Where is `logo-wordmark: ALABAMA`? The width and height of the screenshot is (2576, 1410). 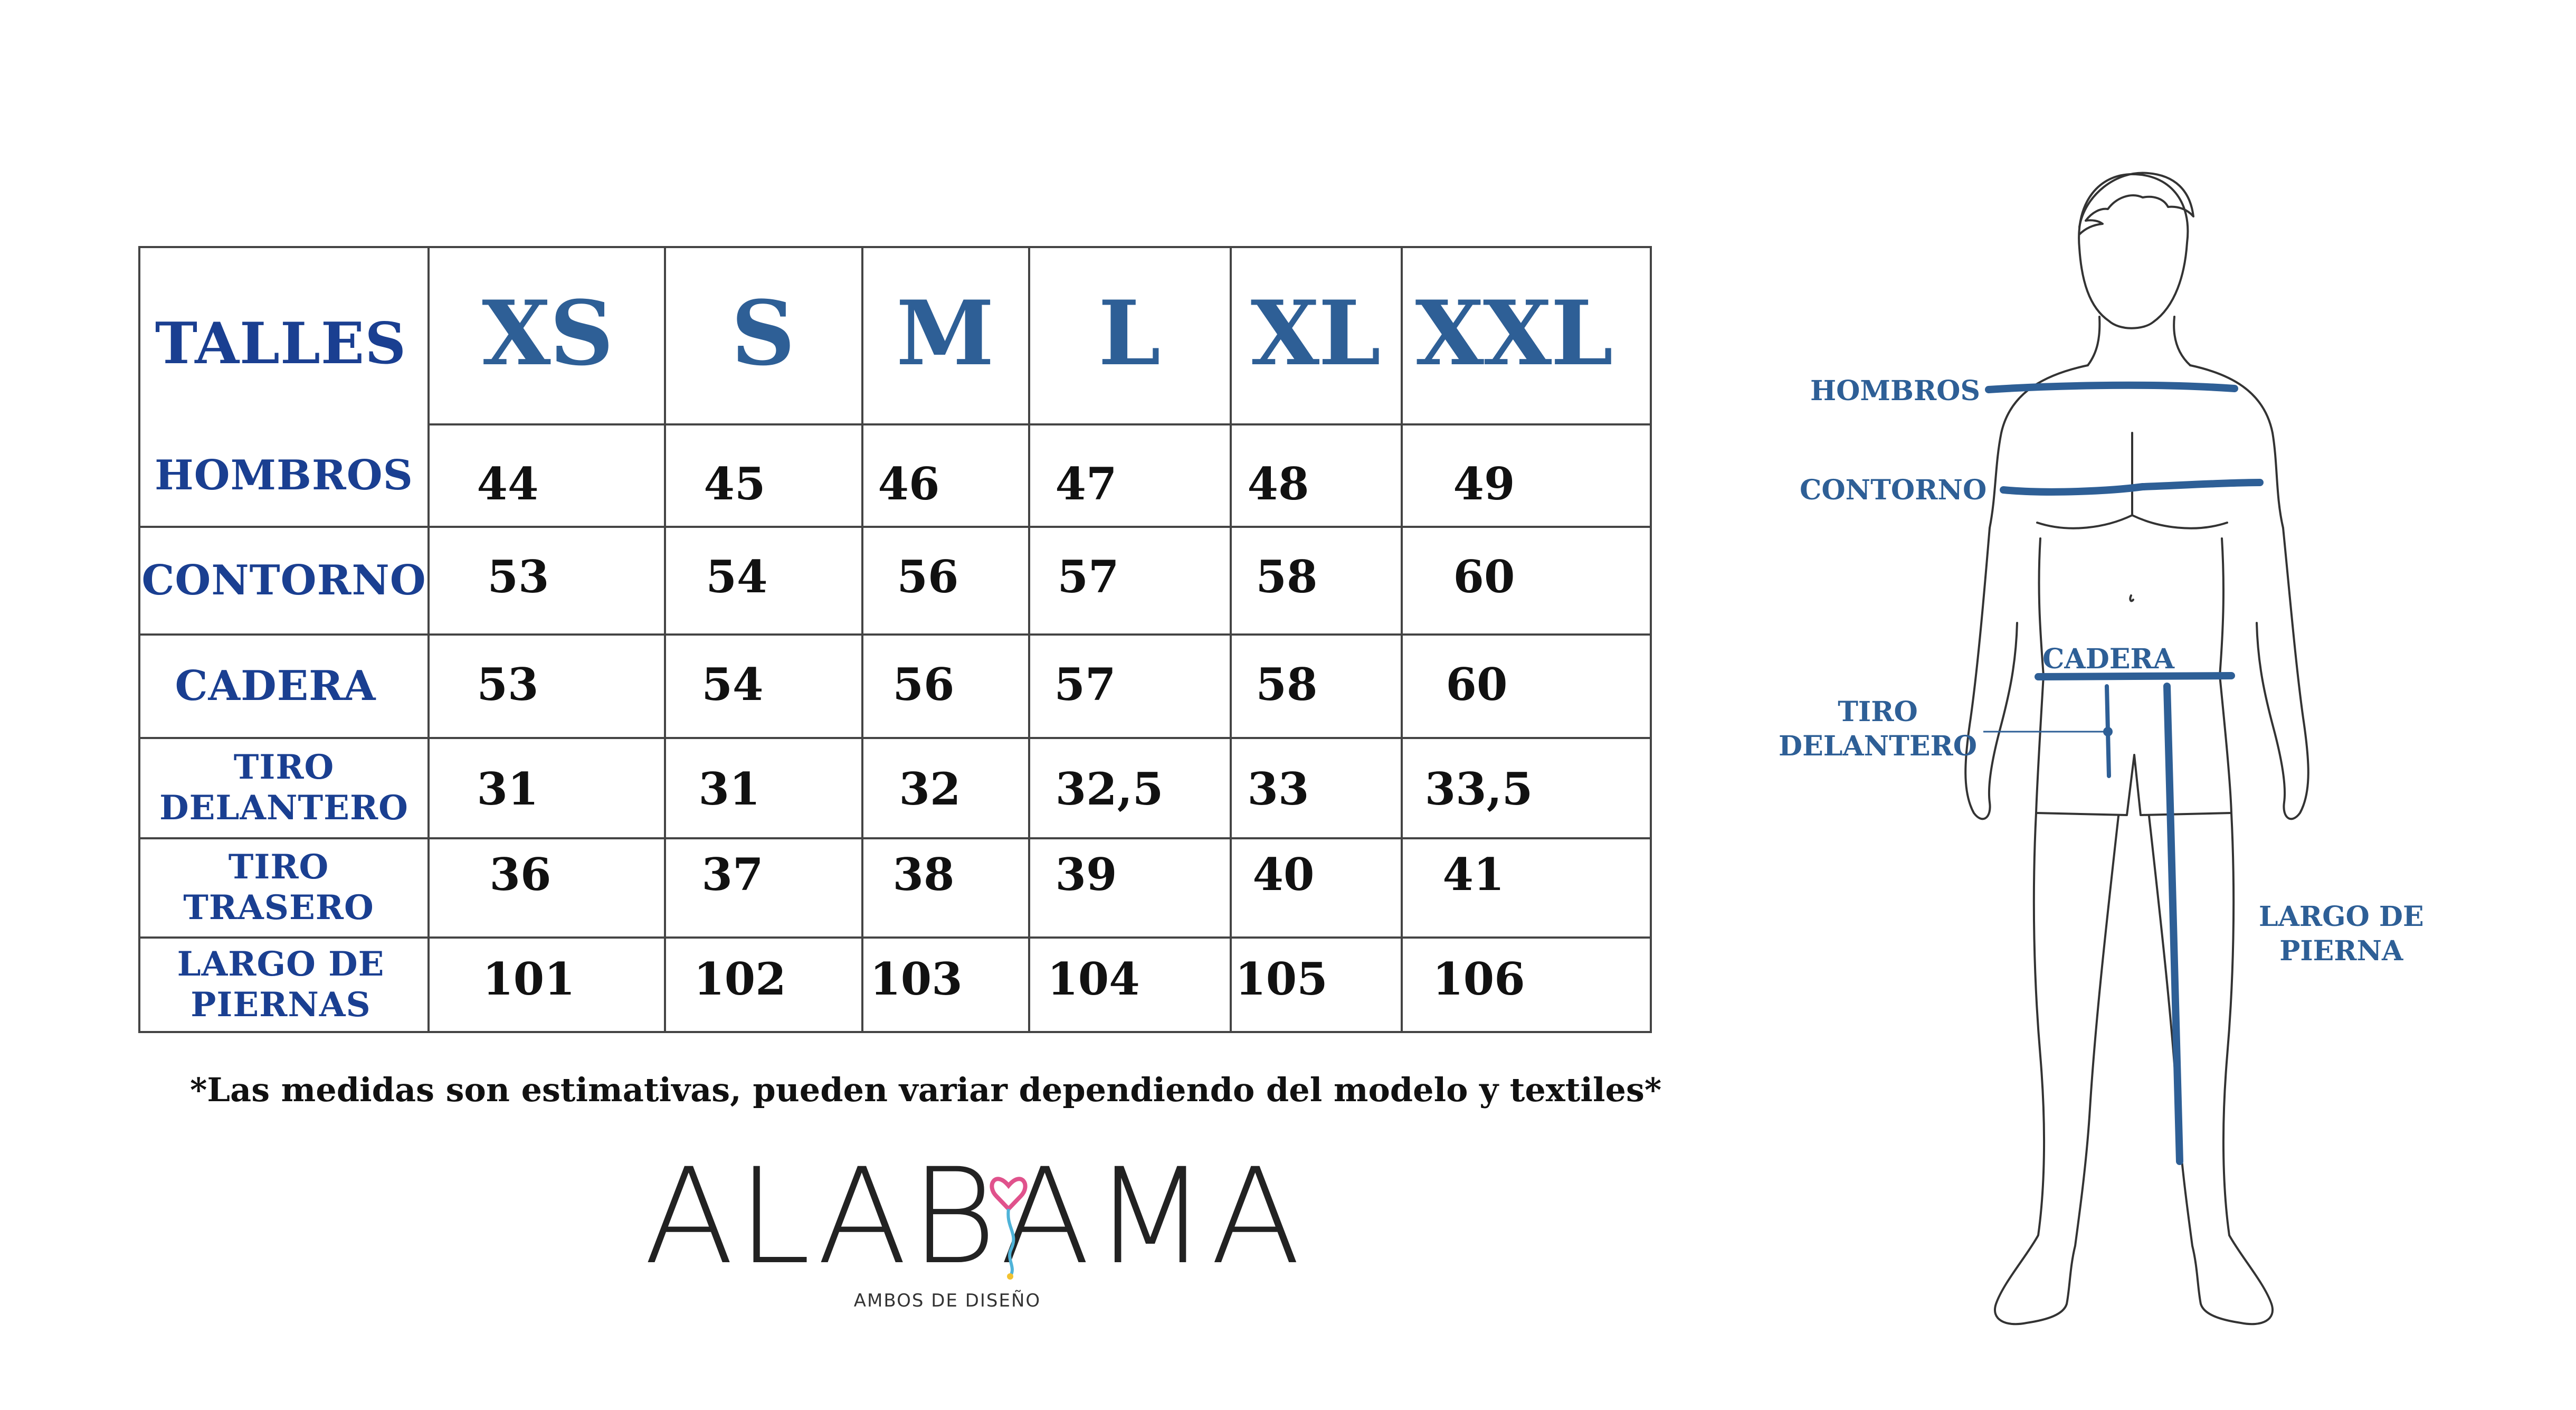
logo-wordmark: ALABAMA is located at coordinates (974, 1216).